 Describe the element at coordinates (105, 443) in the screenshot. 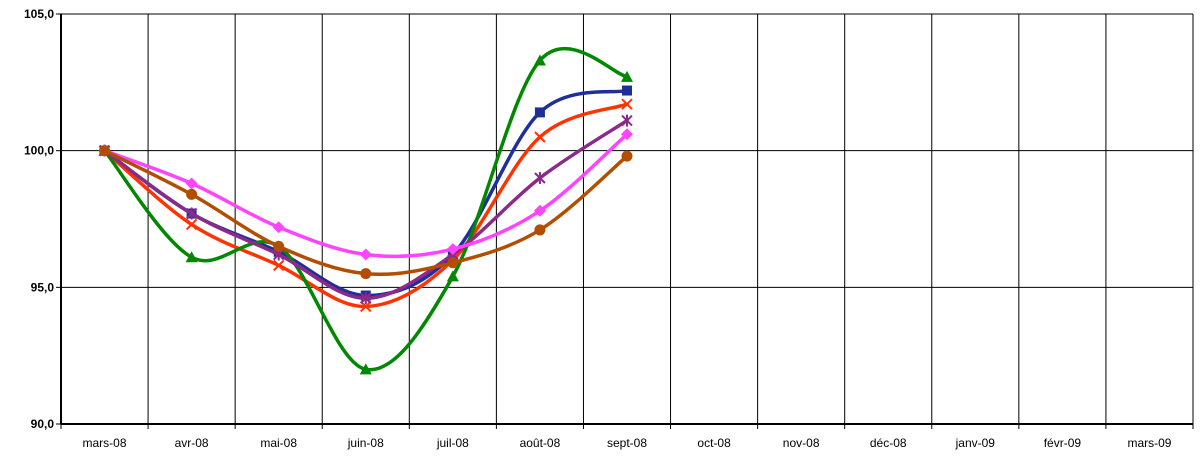

I see `x-tick-label: mars-08` at that location.